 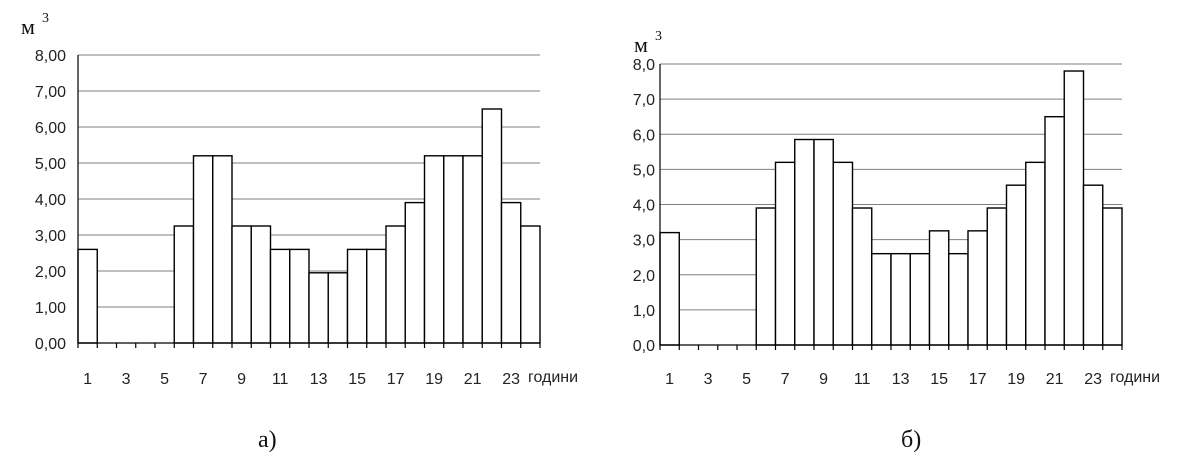 I want to click on y-tick-label: 8,0, so click(x=644, y=65).